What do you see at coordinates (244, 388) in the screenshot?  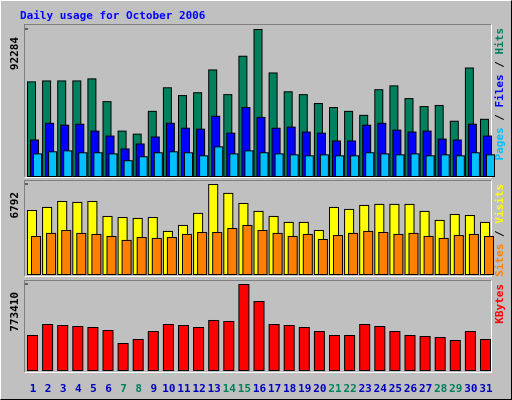 I see `x-tick-label: 15` at bounding box center [244, 388].